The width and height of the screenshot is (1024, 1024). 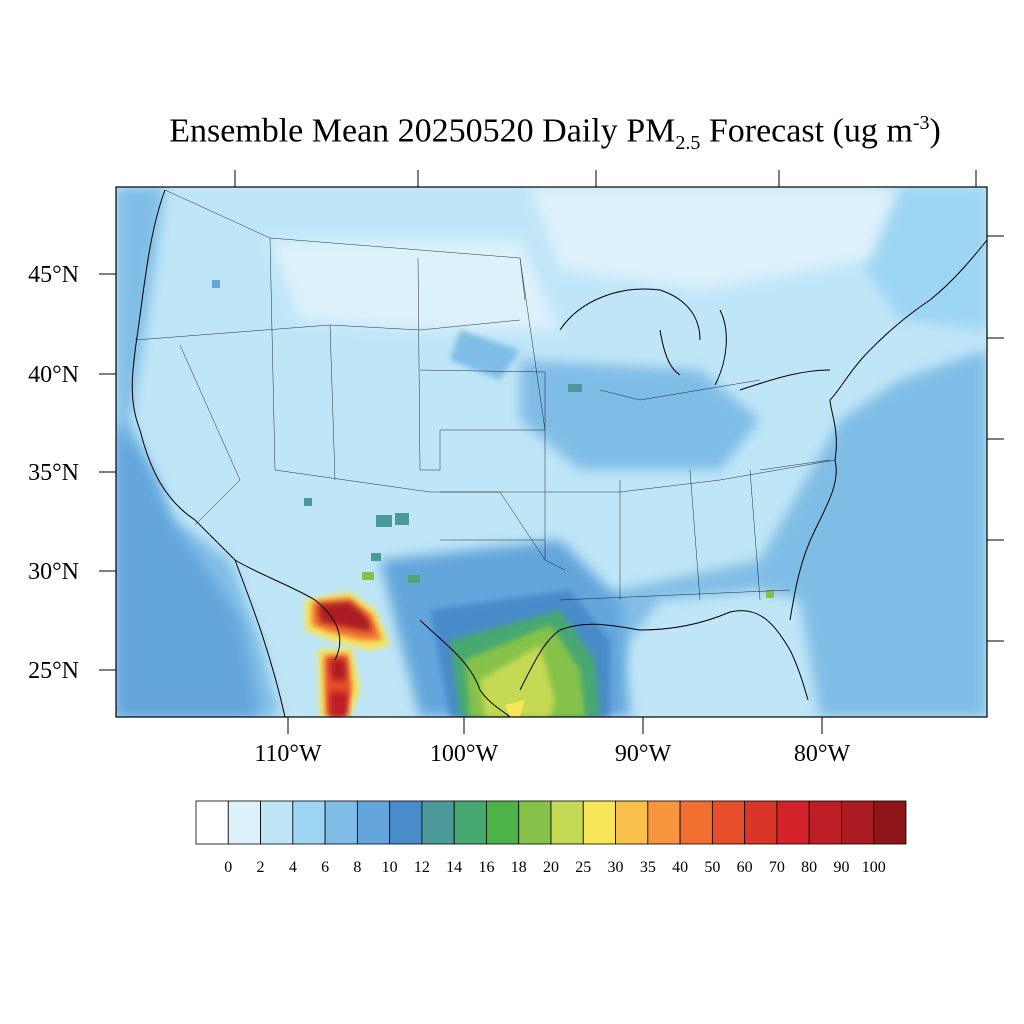 I want to click on lon-label: 100°W, so click(x=464, y=754).